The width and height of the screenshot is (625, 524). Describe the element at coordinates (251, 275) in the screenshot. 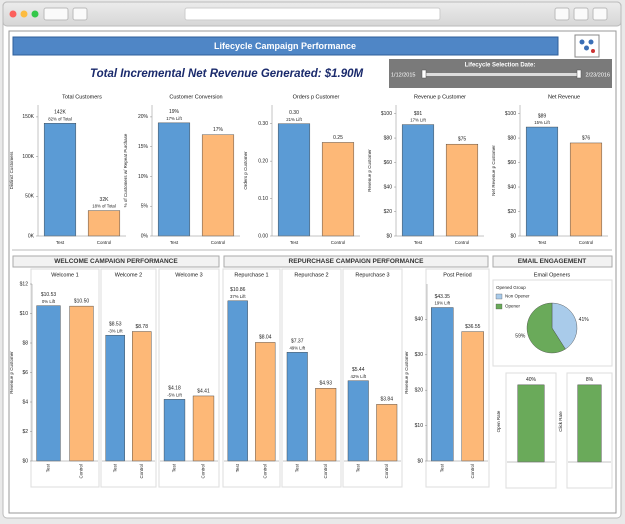

I see `chart-title: Repurchase 1` at that location.